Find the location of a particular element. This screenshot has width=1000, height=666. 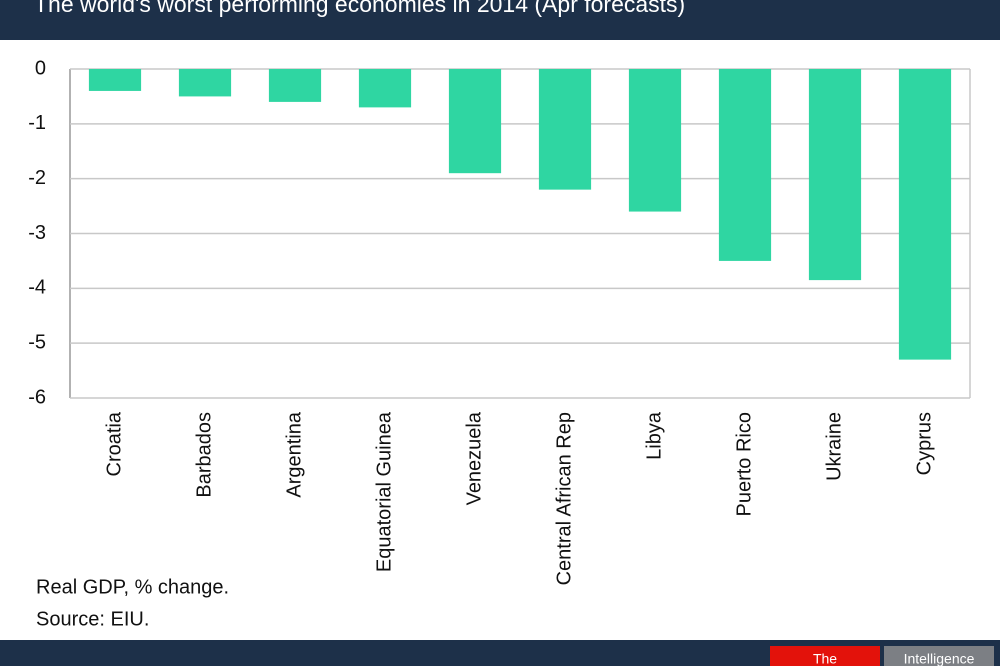

note: Real GDP, % change. is located at coordinates (132, 587).